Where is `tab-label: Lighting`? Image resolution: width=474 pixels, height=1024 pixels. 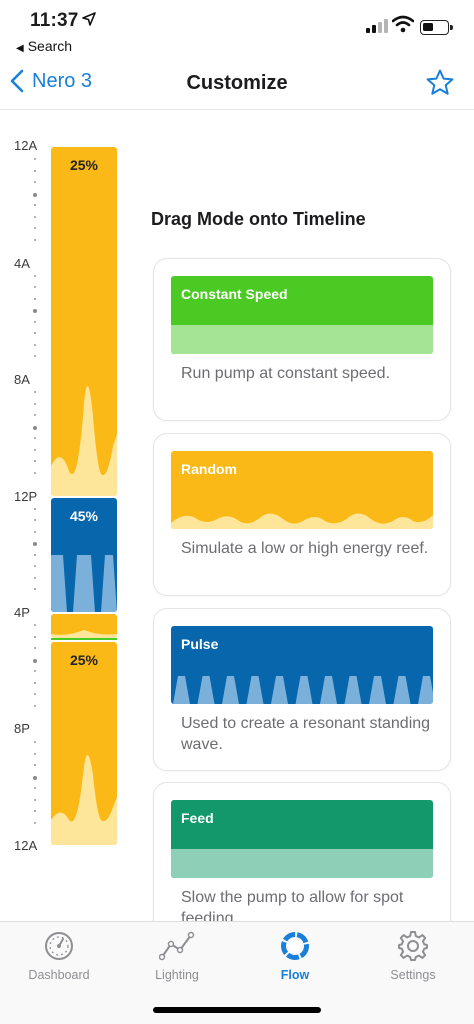
tab-label: Lighting is located at coordinates (177, 975).